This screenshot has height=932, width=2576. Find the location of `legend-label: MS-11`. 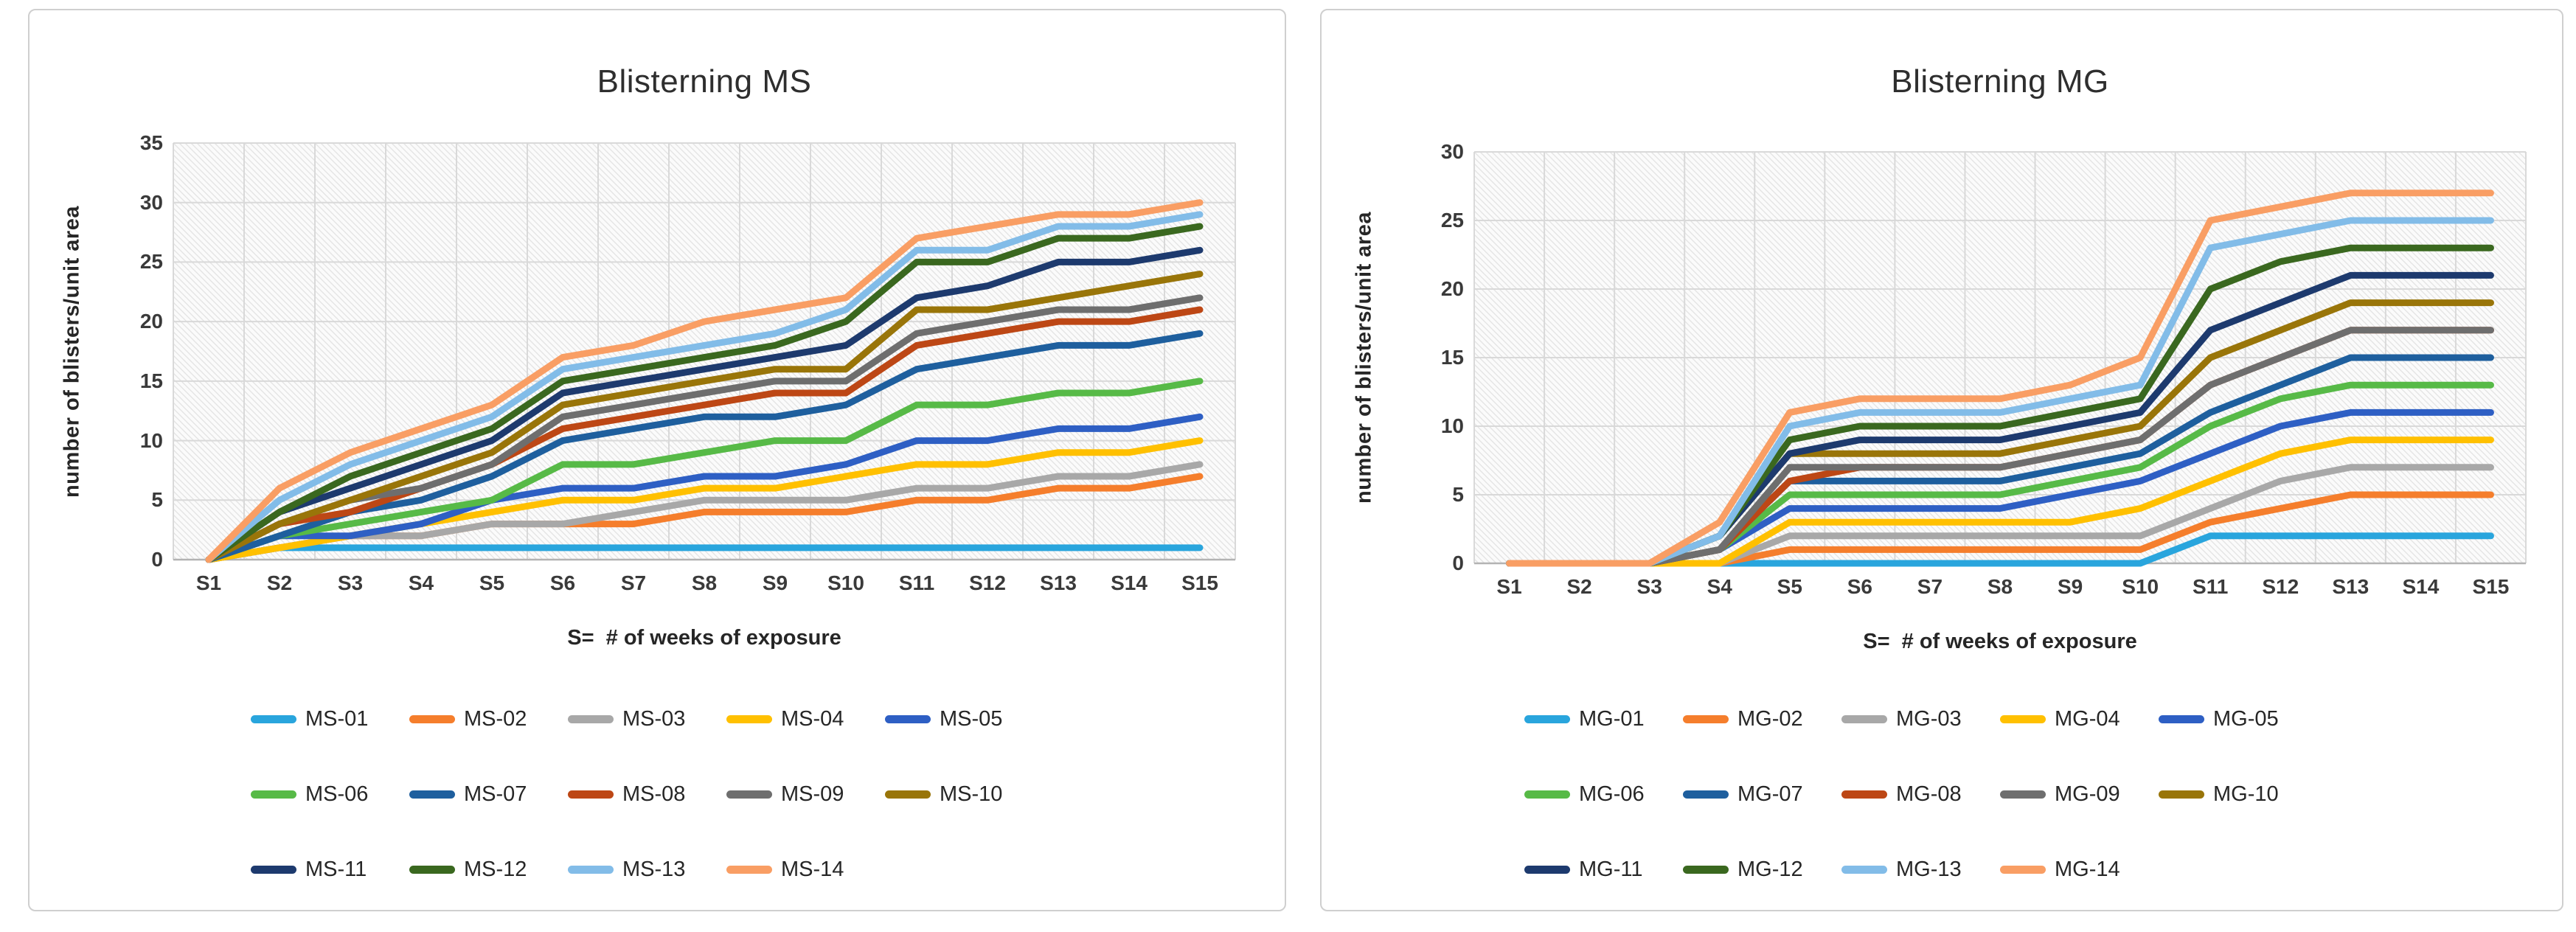

legend-label: MS-11 is located at coordinates (336, 869).